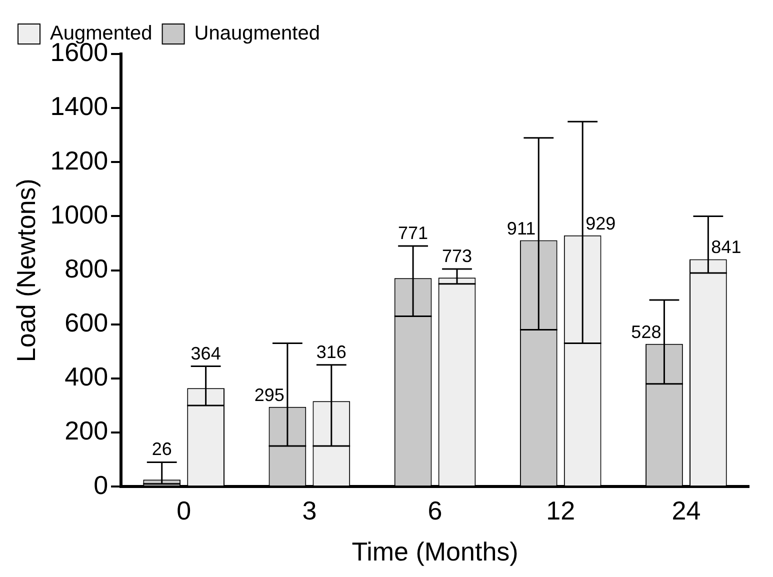  What do you see at coordinates (331, 352) in the screenshot?
I see `data-label: 316` at bounding box center [331, 352].